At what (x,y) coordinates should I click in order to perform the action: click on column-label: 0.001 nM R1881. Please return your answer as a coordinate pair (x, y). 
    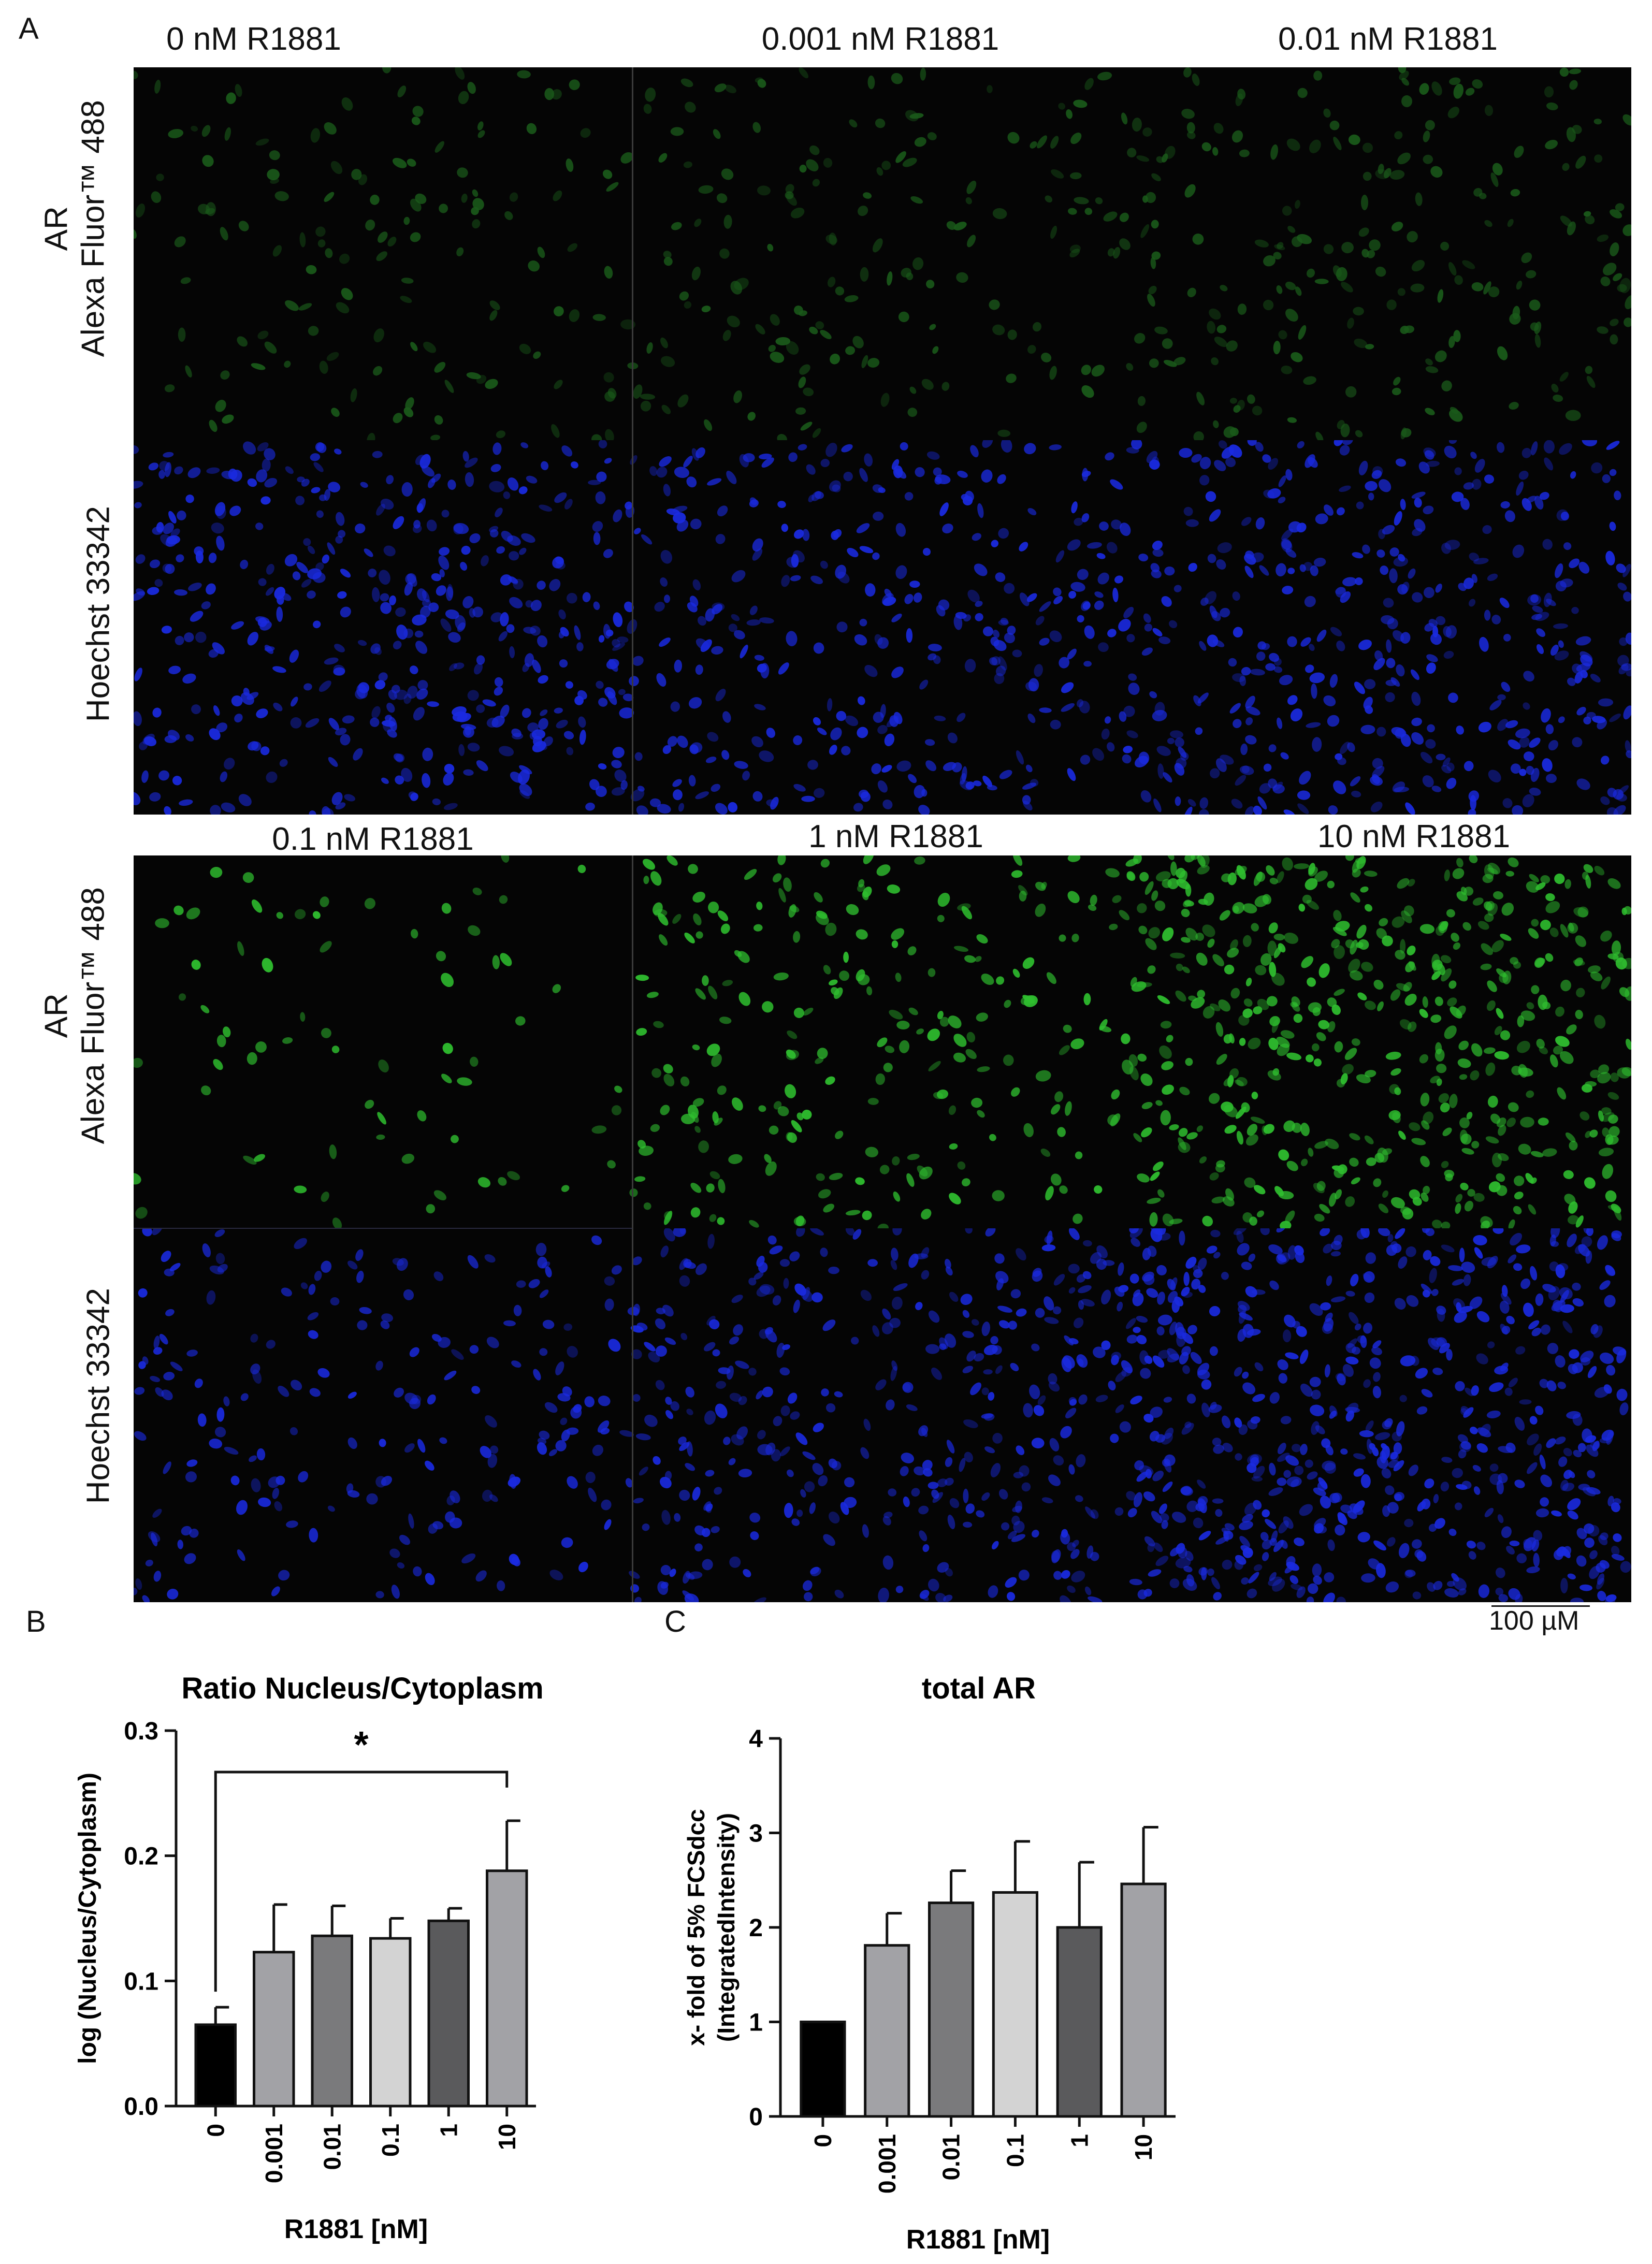
    Looking at the image, I should click on (880, 39).